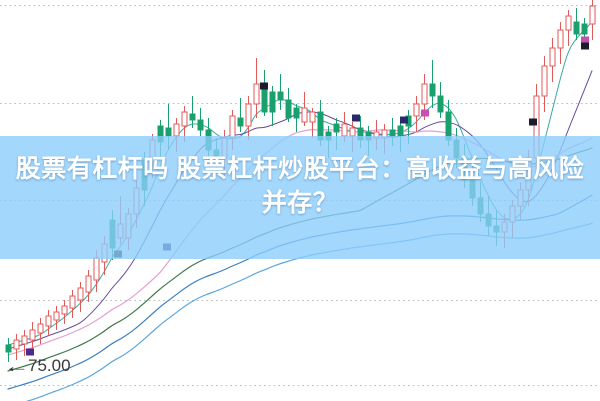  I want to click on price-marker-label: ← 75.00, so click(37, 366).